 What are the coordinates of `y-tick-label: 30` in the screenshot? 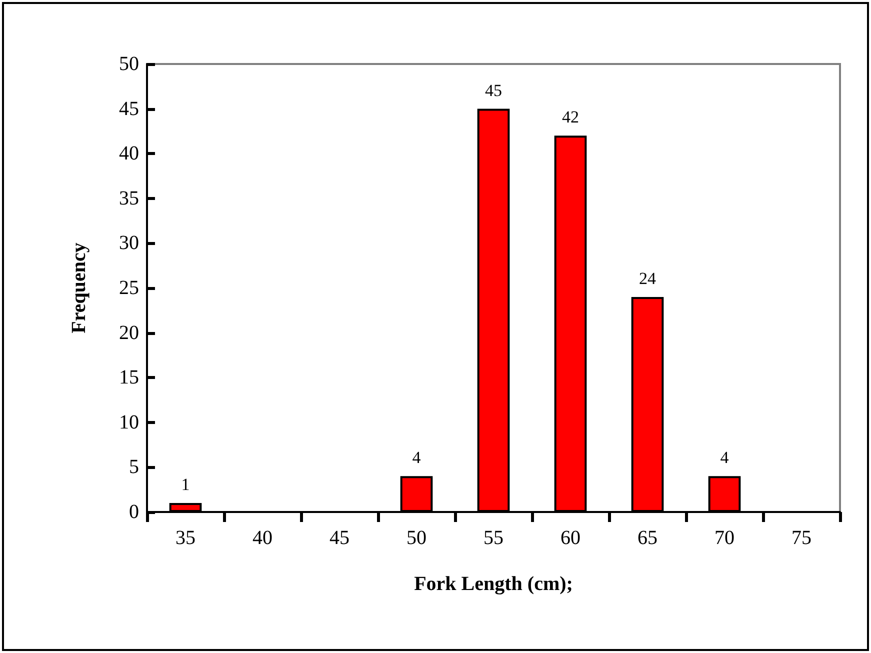 It's located at (129, 243).